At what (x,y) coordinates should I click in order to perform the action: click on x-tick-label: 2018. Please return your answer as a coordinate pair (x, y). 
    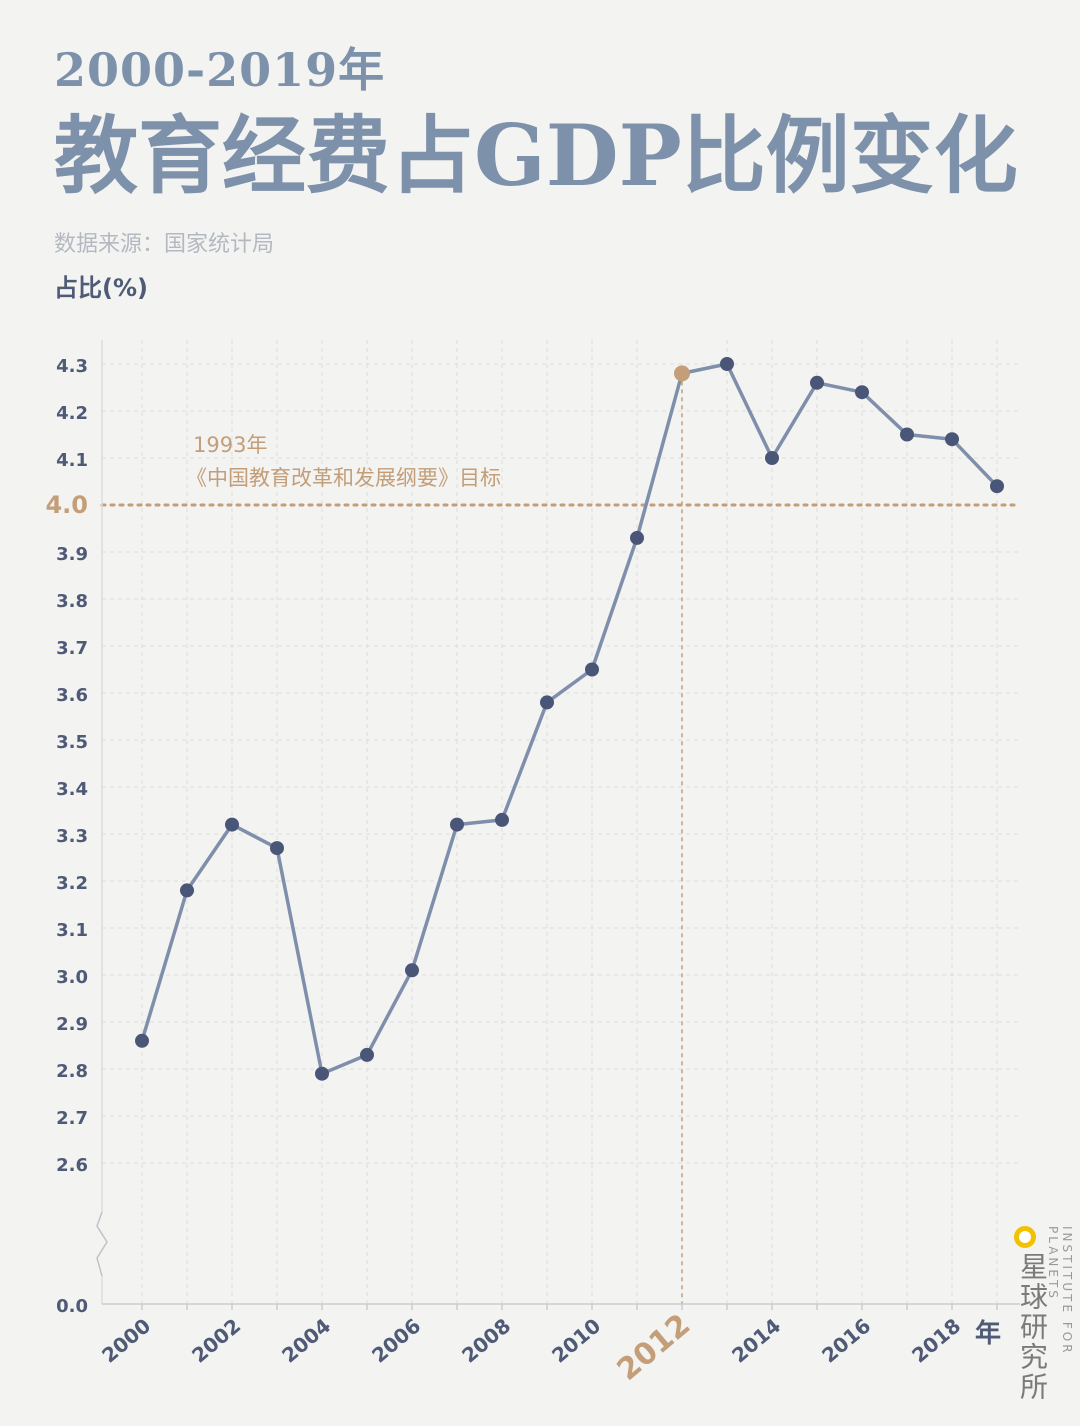
    Looking at the image, I should click on (936, 1340).